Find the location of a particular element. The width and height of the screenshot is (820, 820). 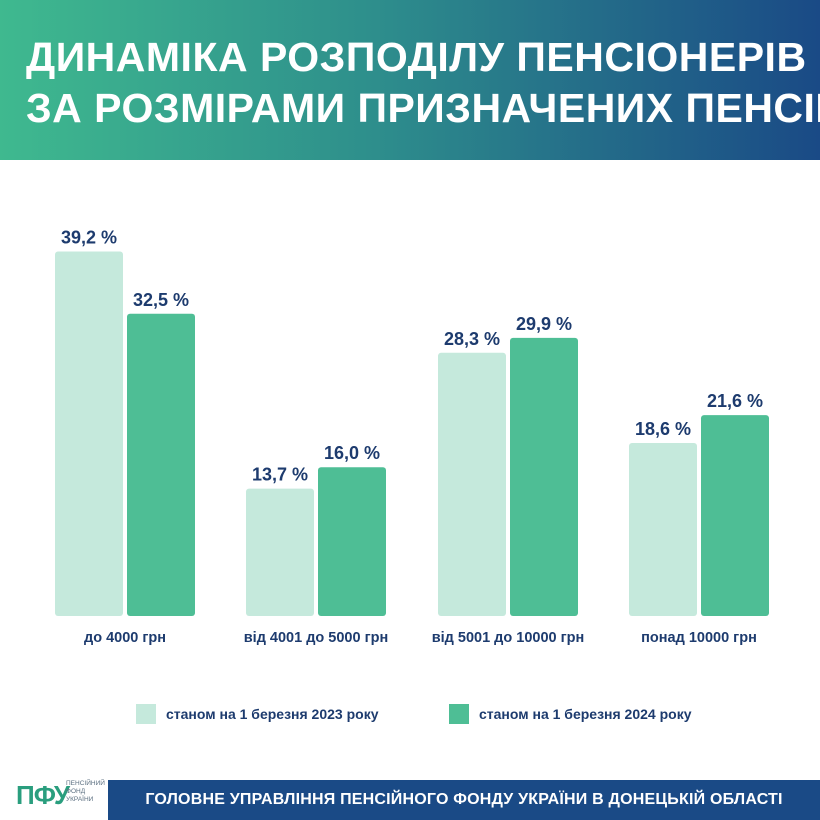

pfu-logo: ПФУ Пенсійний фонд України is located at coordinates (66, 796).